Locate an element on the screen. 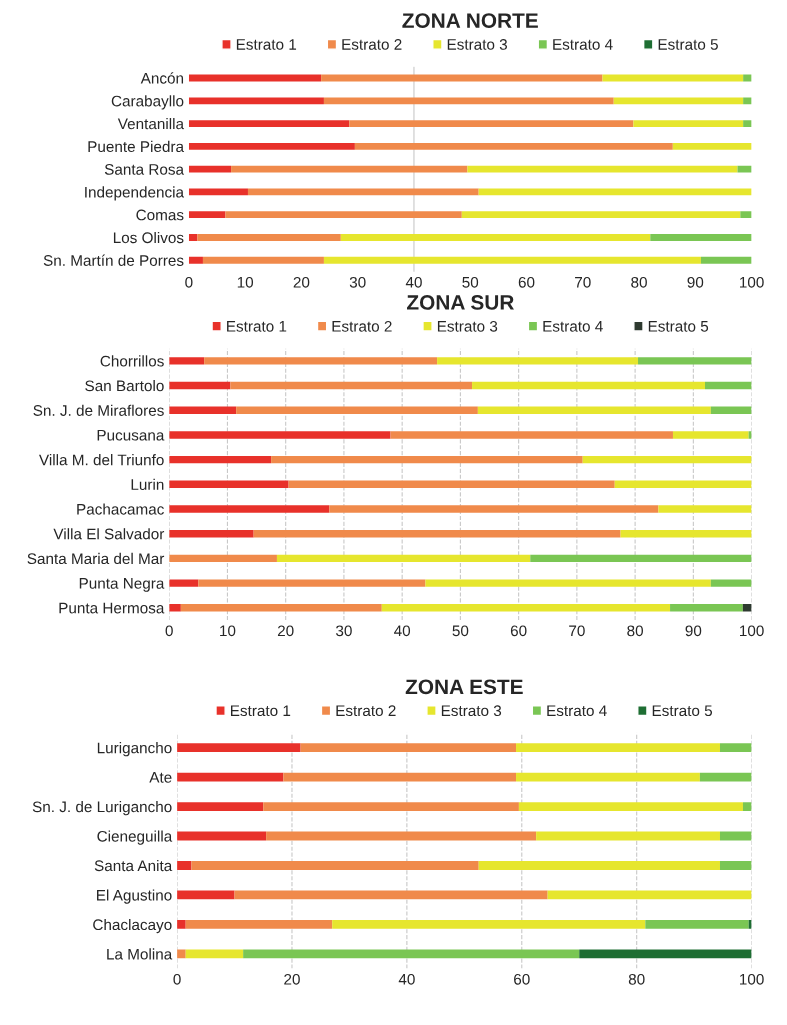  y-tick-label: Punta Negra is located at coordinates (122, 585).